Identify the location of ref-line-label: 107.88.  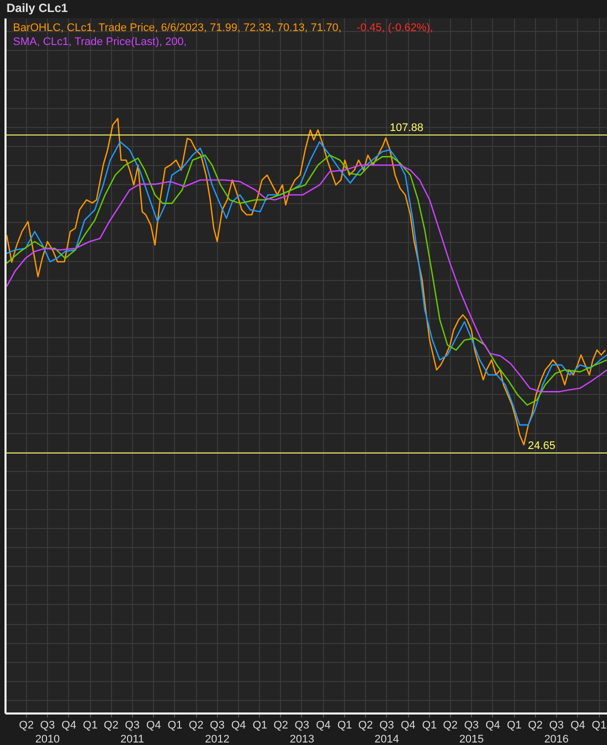
(407, 128).